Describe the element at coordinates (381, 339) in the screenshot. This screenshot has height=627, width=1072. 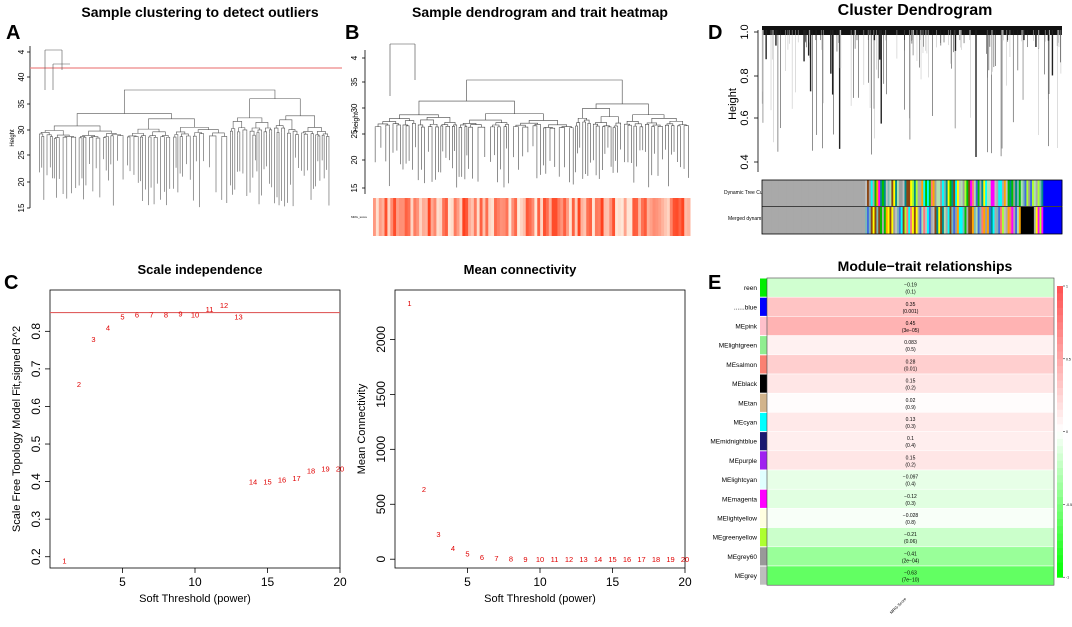
I see `y-tick-label: 2000` at that location.